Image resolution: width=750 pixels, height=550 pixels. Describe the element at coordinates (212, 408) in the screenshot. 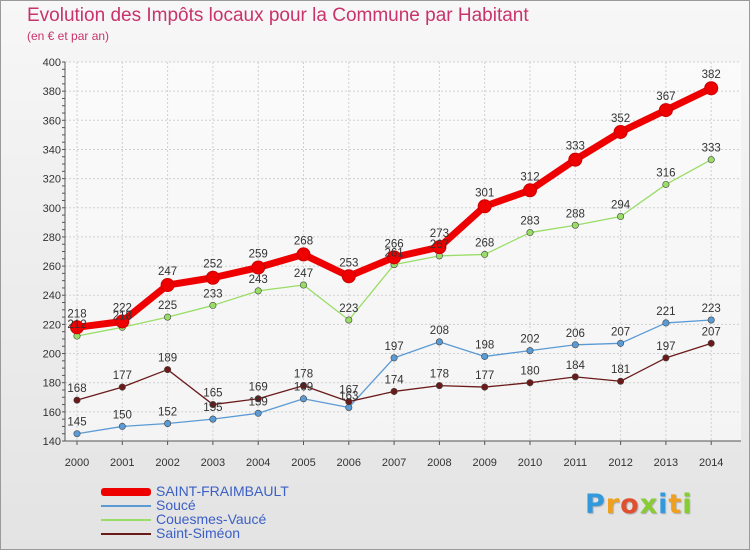

I see `data-label: 155` at that location.